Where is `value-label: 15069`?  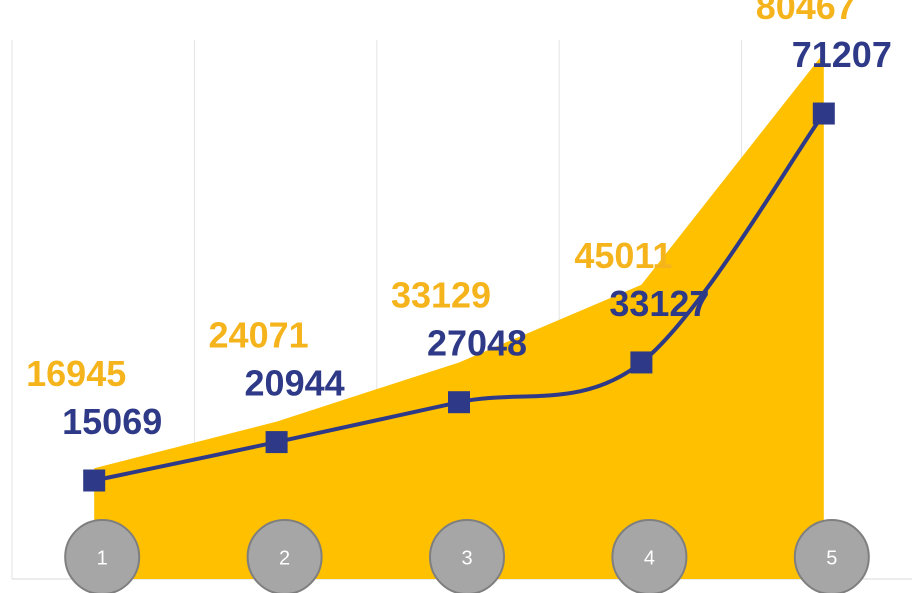 value-label: 15069 is located at coordinates (112, 421).